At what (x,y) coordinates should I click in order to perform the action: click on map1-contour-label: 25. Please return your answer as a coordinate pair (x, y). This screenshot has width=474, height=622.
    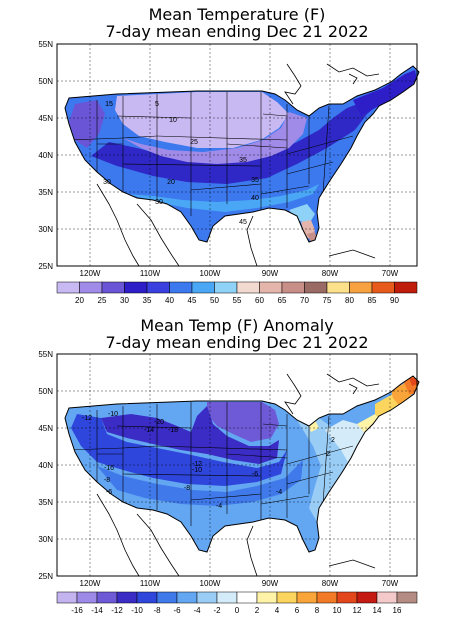
    Looking at the image, I should click on (194, 142).